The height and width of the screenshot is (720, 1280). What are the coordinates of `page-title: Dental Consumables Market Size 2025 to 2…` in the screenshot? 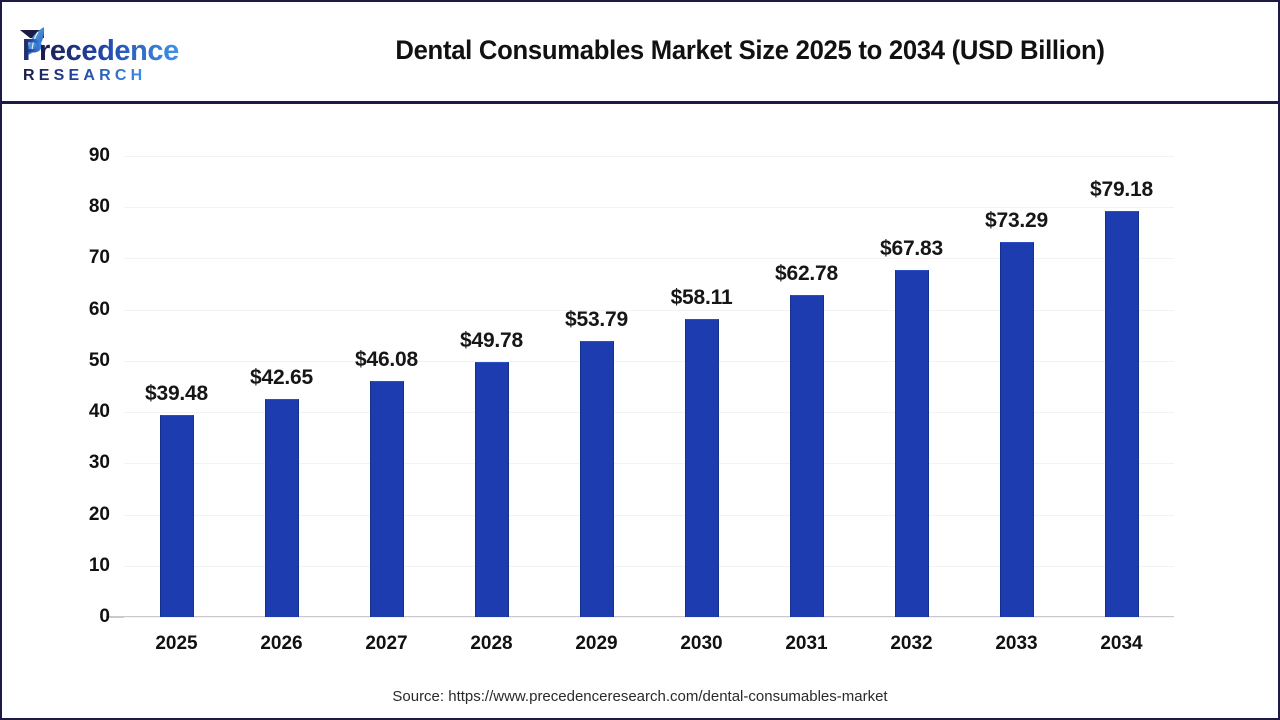 It's located at (750, 50).